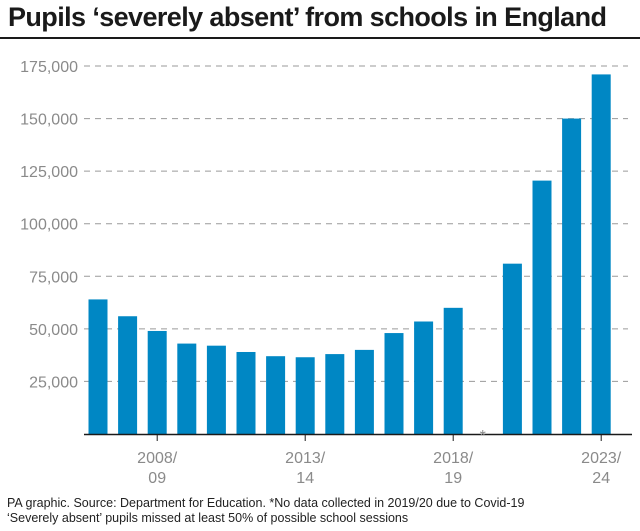 The width and height of the screenshot is (640, 531). I want to click on x-tick-label: 24, so click(601, 478).